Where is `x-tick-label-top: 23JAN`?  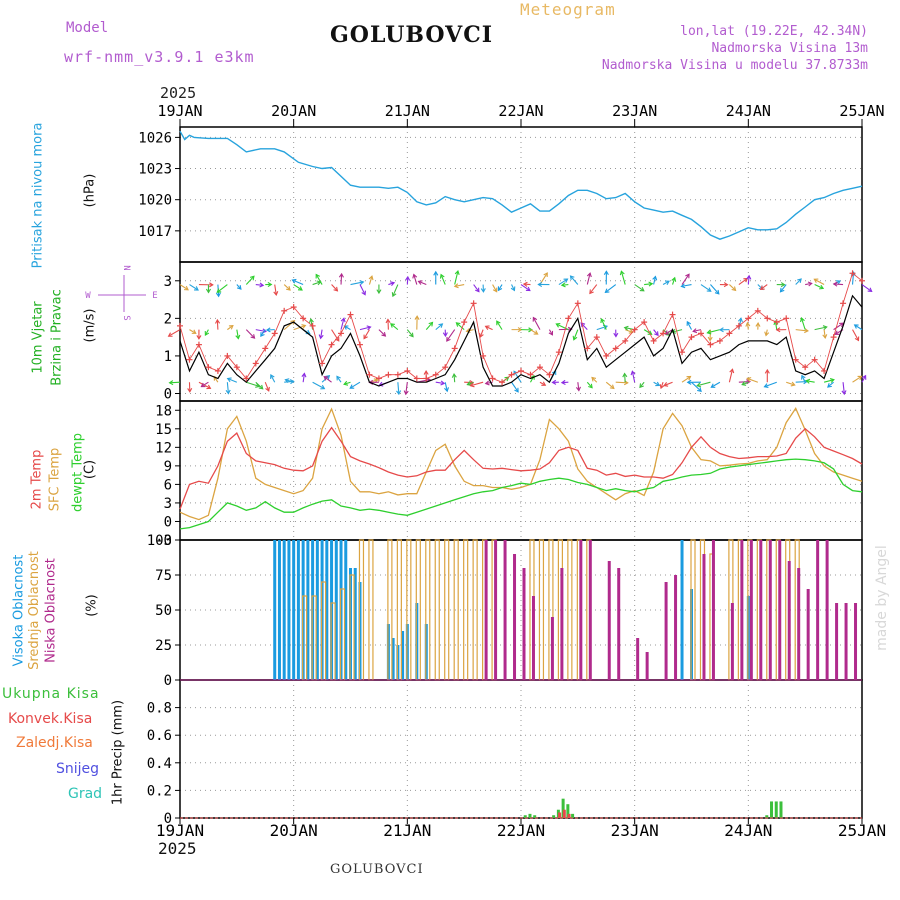
x-tick-label-top: 23JAN is located at coordinates (634, 111).